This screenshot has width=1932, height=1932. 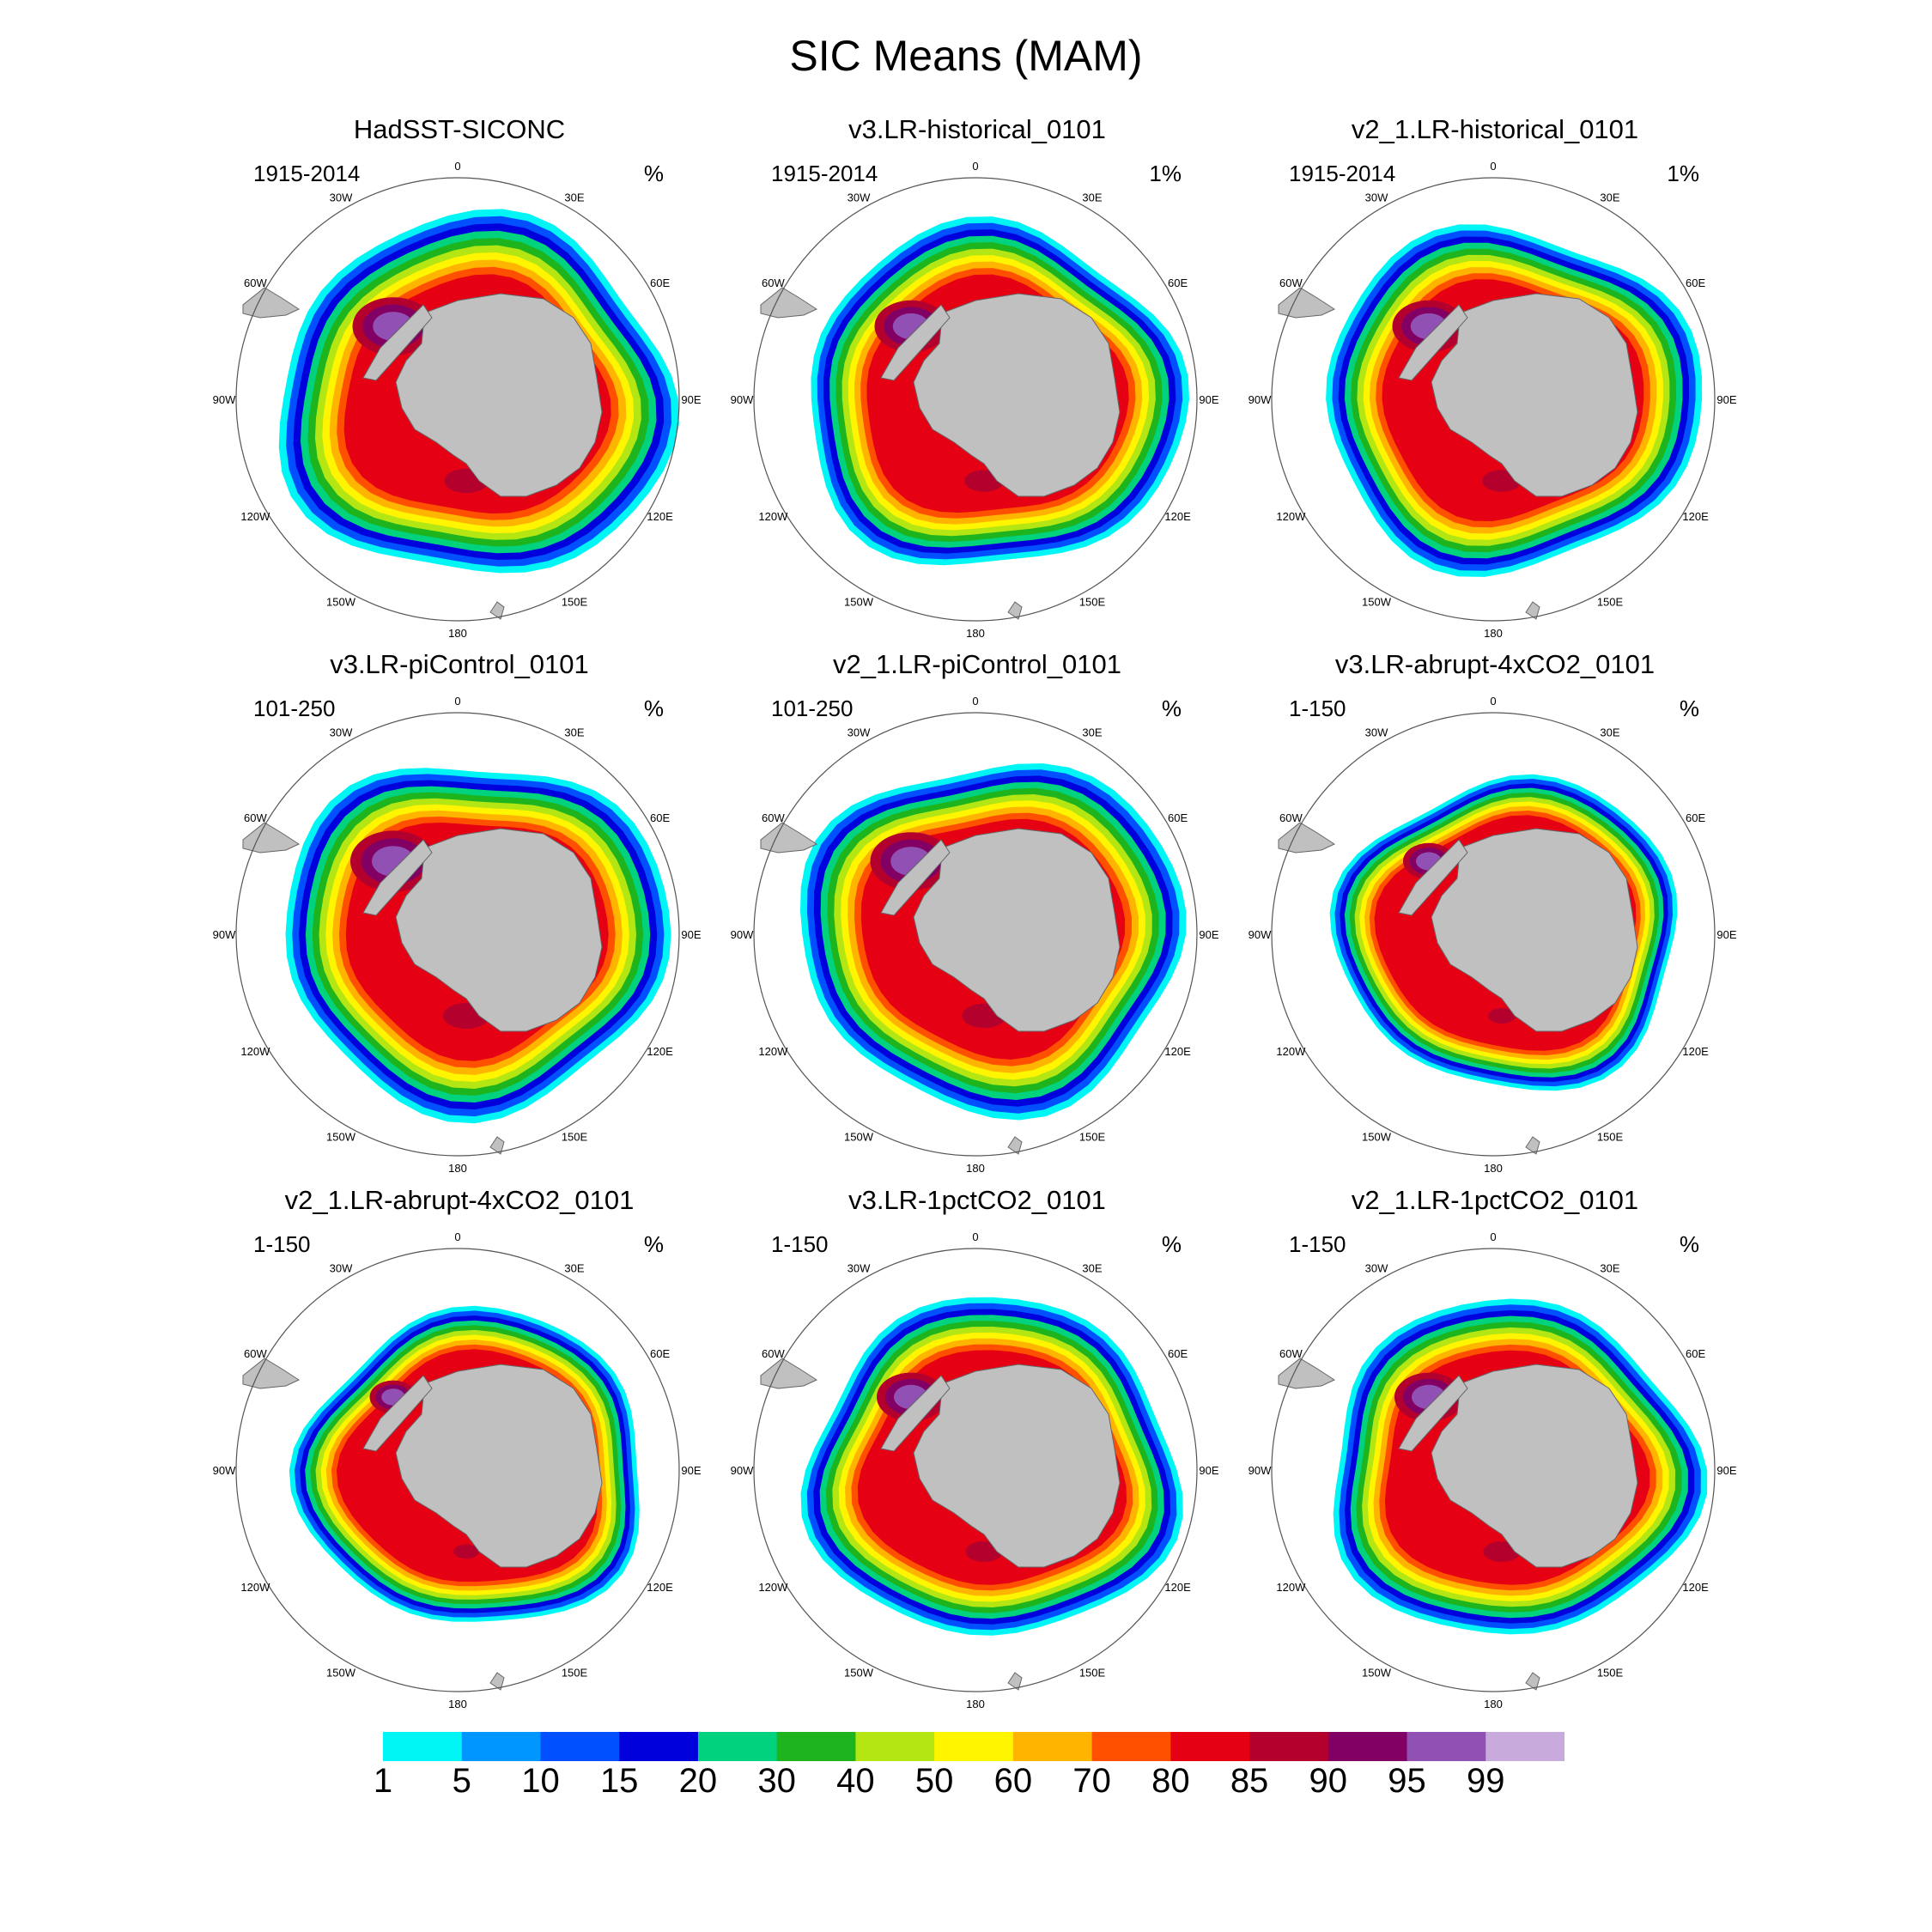 I want to click on panel-period: 1915-2014, so click(x=1342, y=174).